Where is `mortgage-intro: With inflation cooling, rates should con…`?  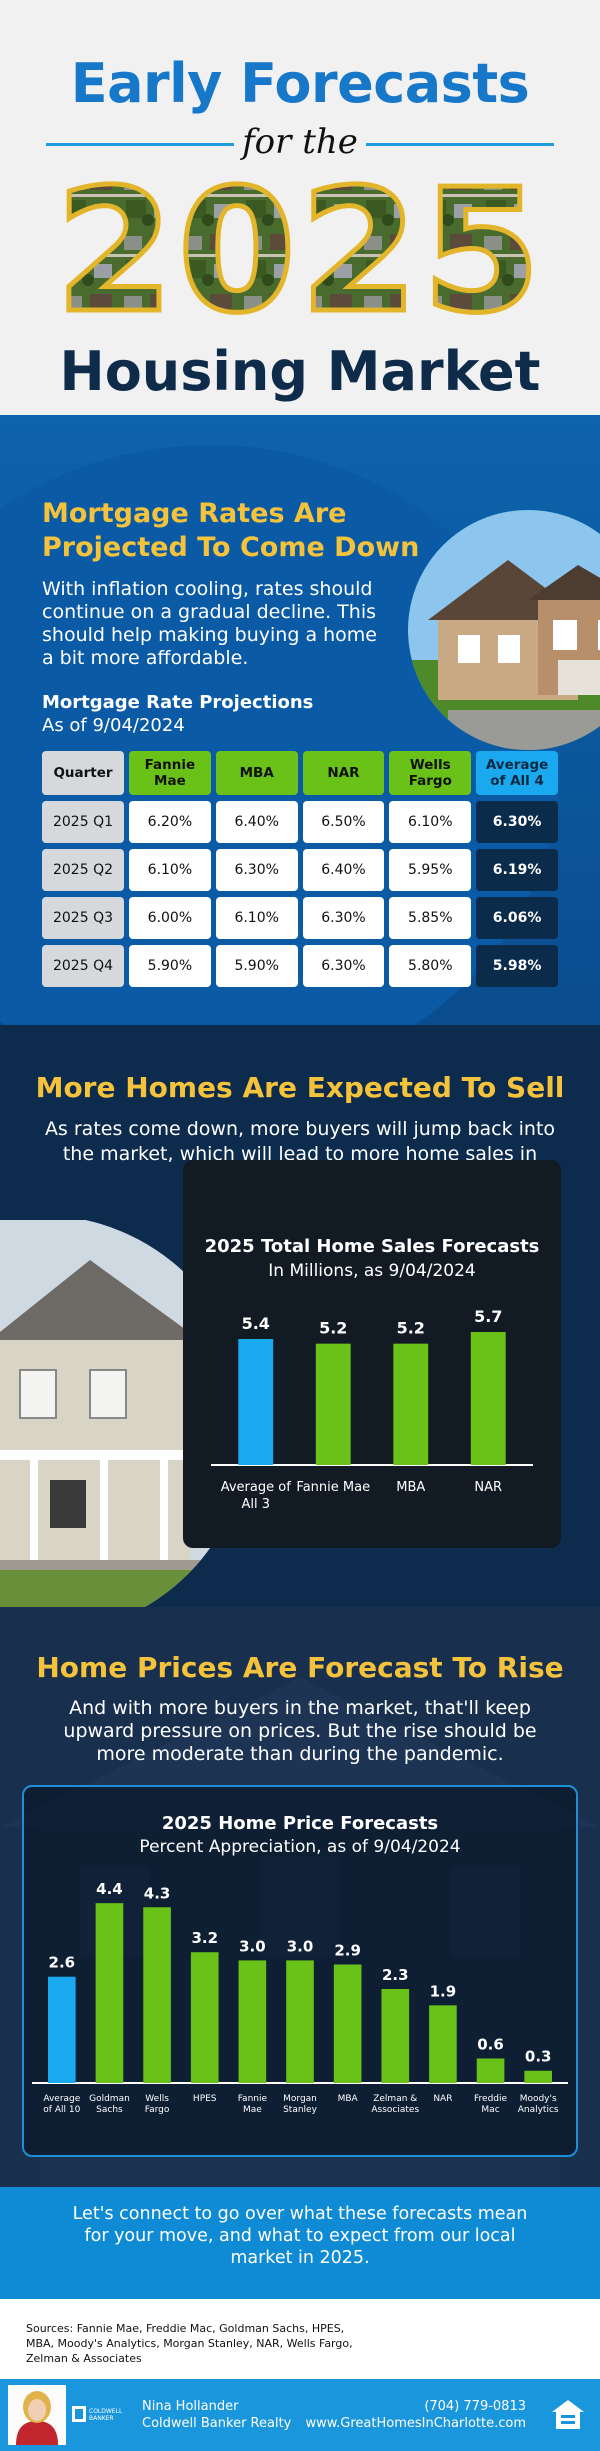
mortgage-intro: With inflation cooling, rates should con… is located at coordinates (209, 623).